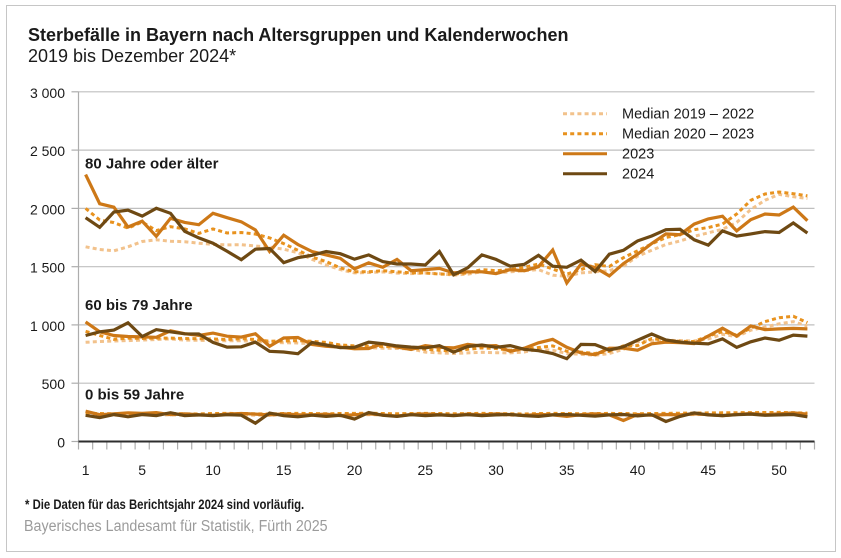 The height and width of the screenshot is (558, 841). Describe the element at coordinates (638, 175) in the screenshot. I see `svg-text: 2024` at that location.